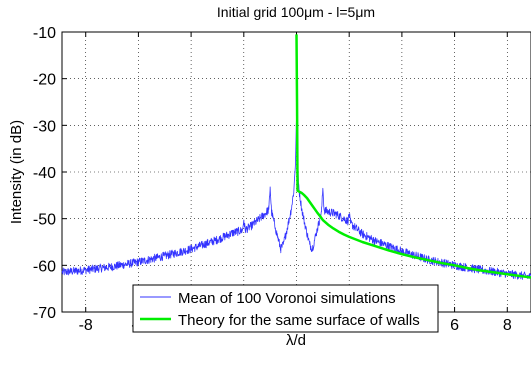 The height and width of the screenshot is (377, 531). I want to click on x-tick-label: 6, so click(454, 325).